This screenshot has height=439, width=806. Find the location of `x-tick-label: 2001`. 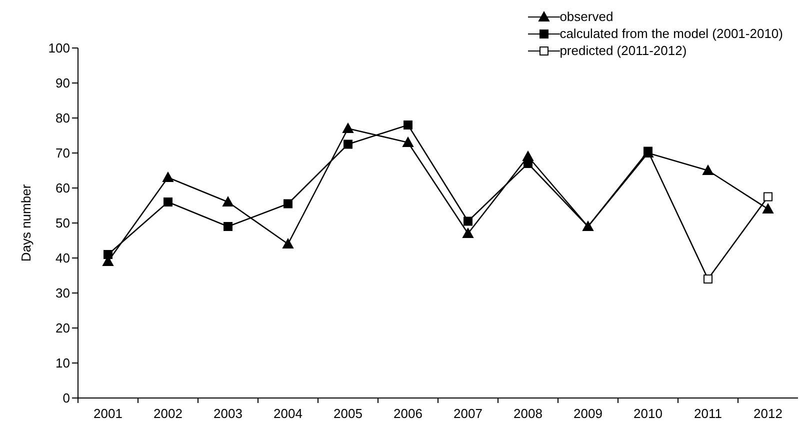

x-tick-label: 2001 is located at coordinates (108, 413).